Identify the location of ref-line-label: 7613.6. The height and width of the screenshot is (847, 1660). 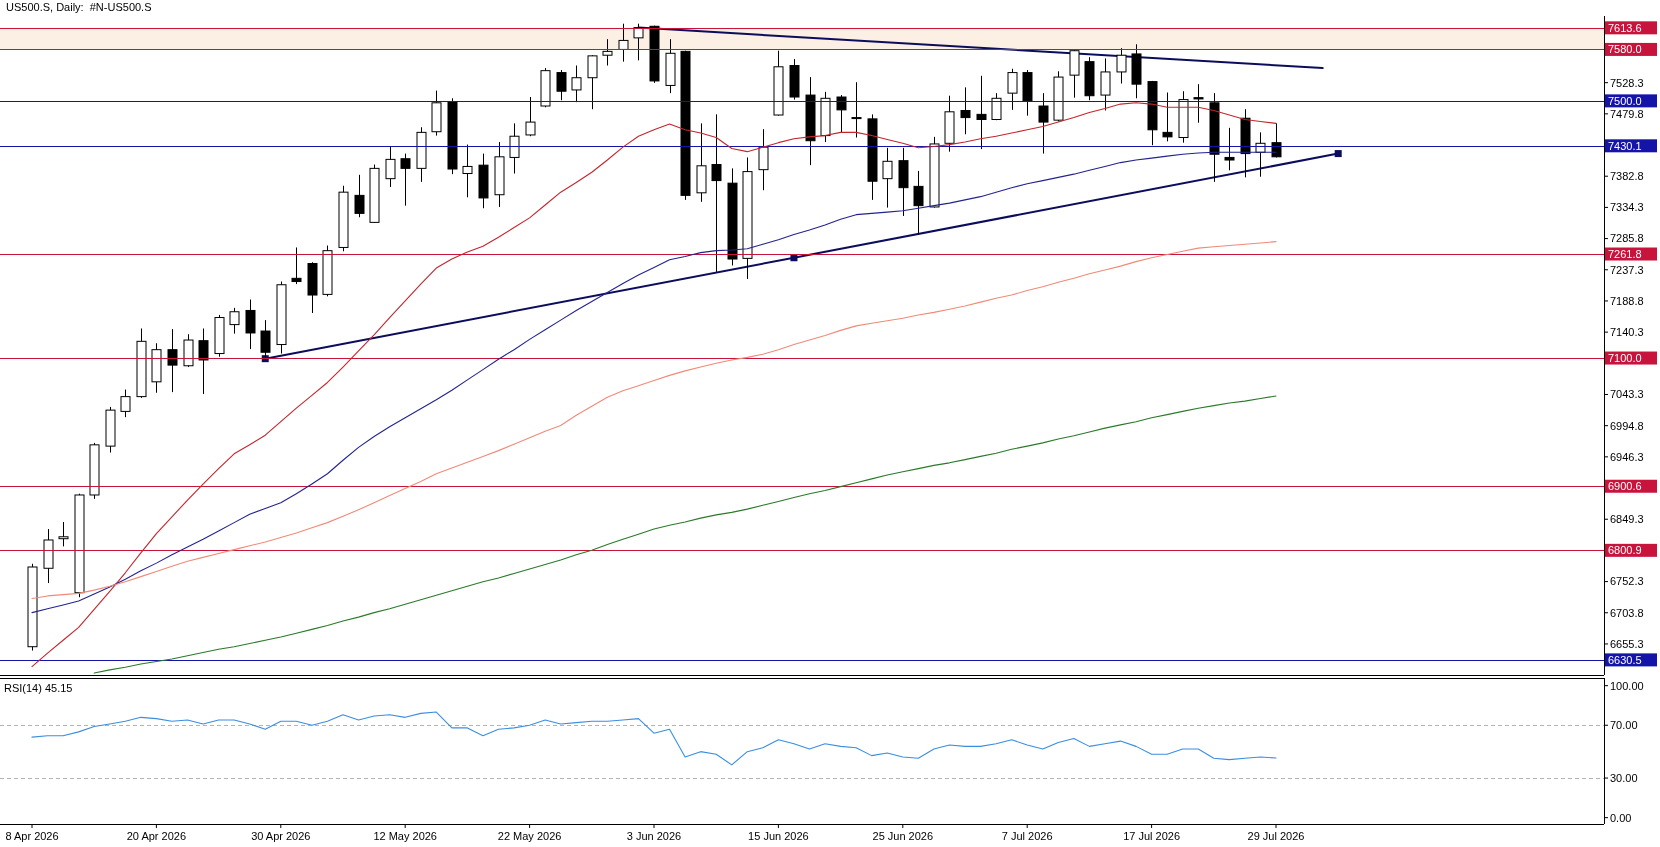
(1625, 27).